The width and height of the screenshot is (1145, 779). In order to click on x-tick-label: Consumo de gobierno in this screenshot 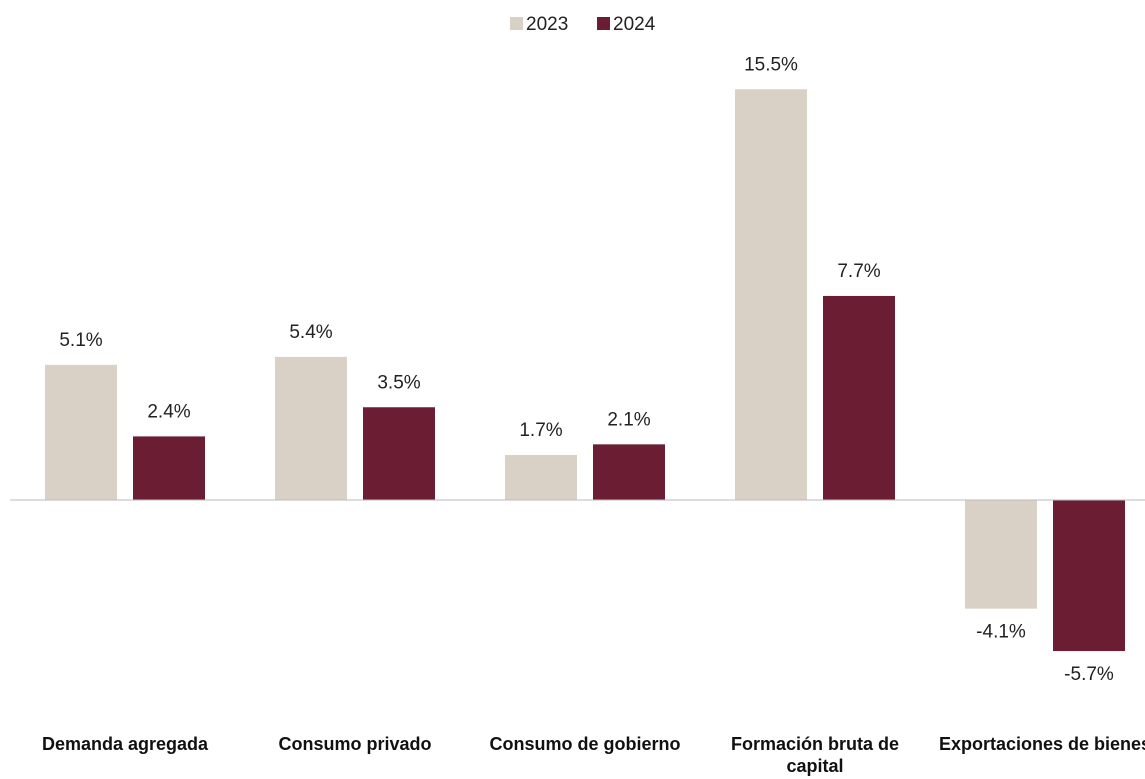, I will do `click(585, 744)`.